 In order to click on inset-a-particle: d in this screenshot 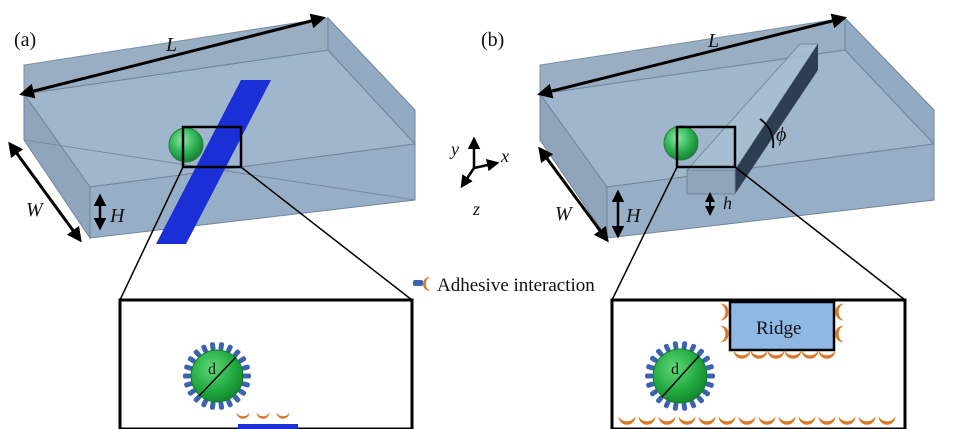, I will do `click(217, 376)`.